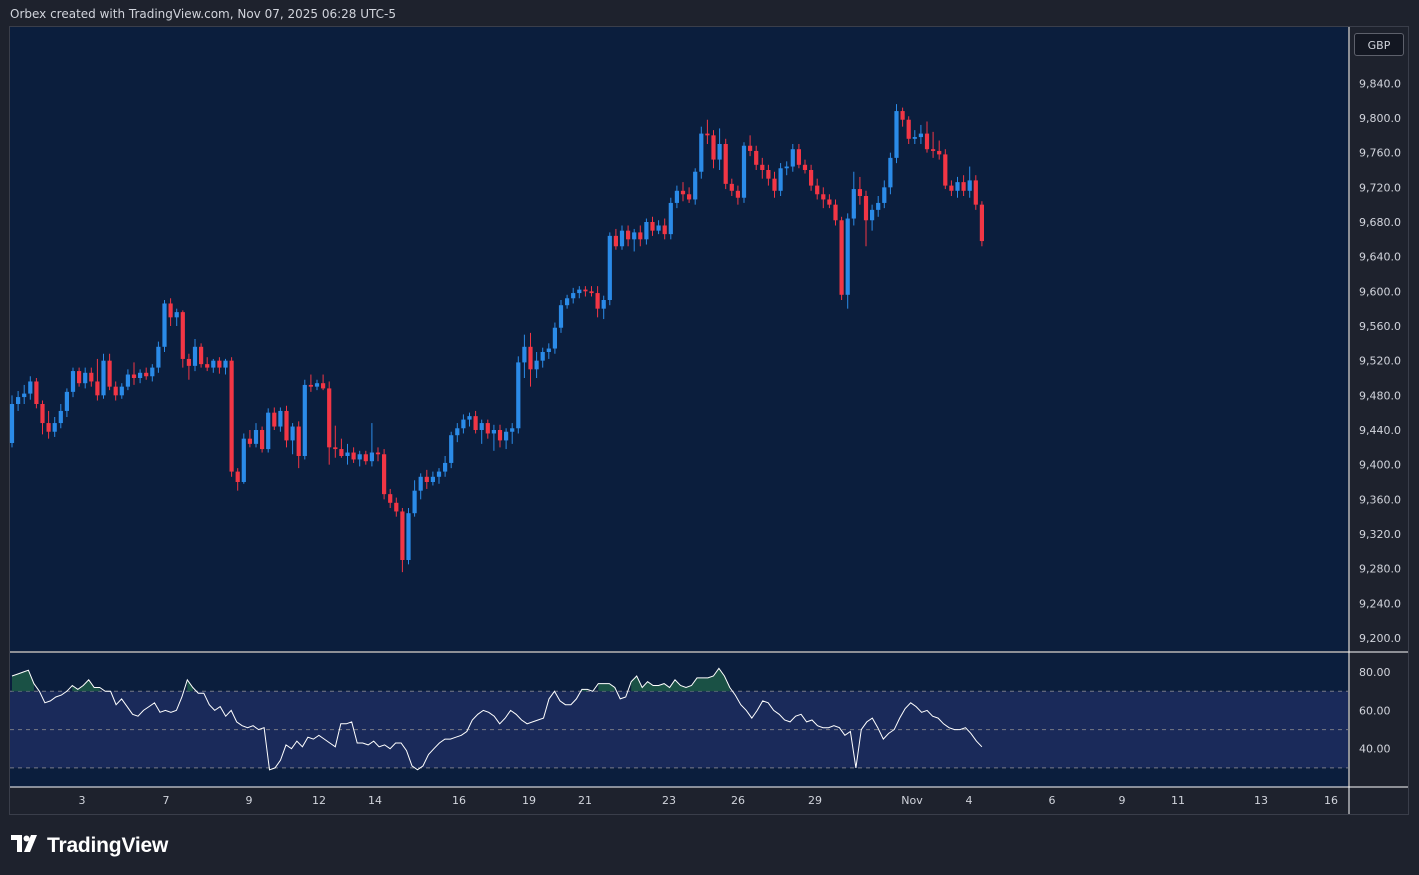 Image resolution: width=1419 pixels, height=875 pixels. I want to click on price-tick-label: 9,400.0, so click(1380, 465).